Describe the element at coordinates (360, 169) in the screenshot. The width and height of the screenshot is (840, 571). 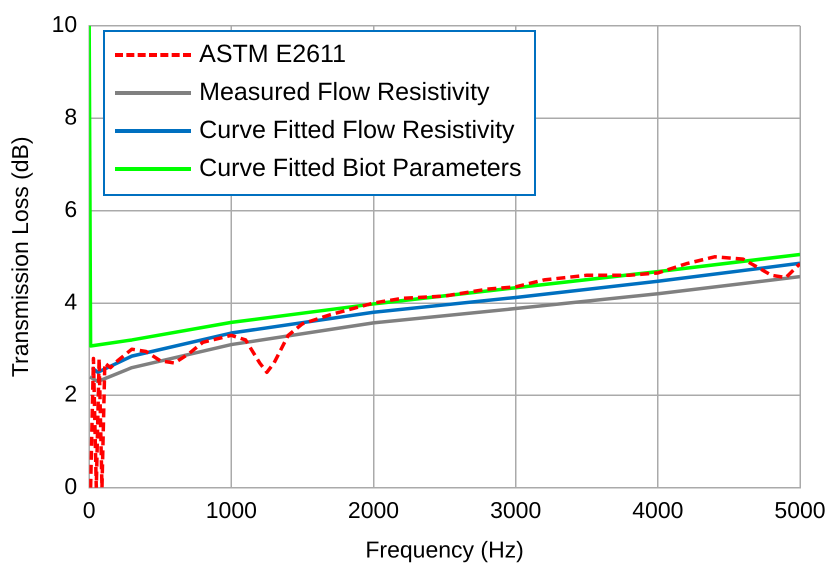
I see `legend-label: Curve Fitted Biot Parameters` at that location.